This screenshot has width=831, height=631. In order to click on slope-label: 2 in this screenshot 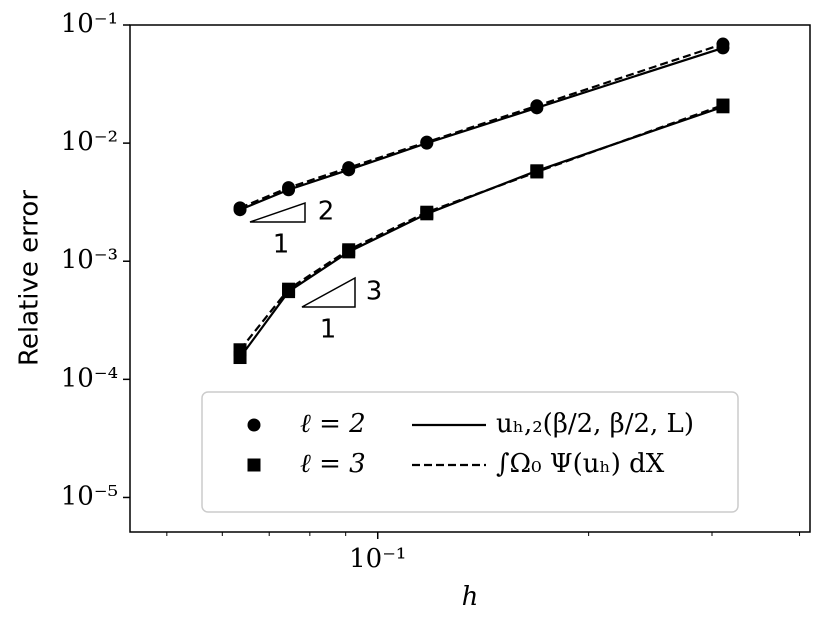, I will do `click(326, 212)`.